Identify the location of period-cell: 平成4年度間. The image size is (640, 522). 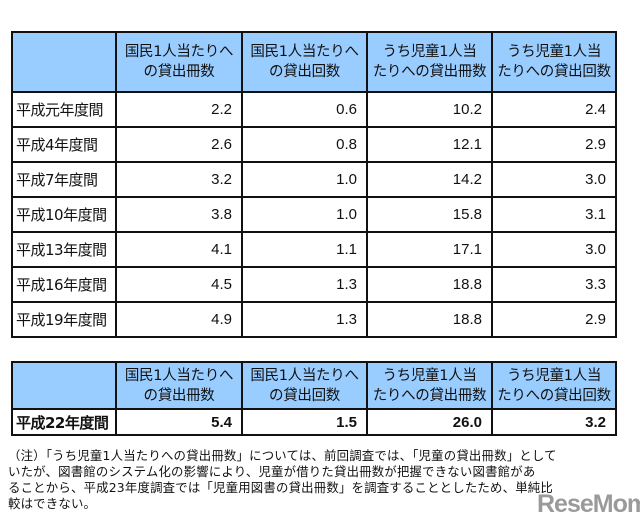
(64, 144).